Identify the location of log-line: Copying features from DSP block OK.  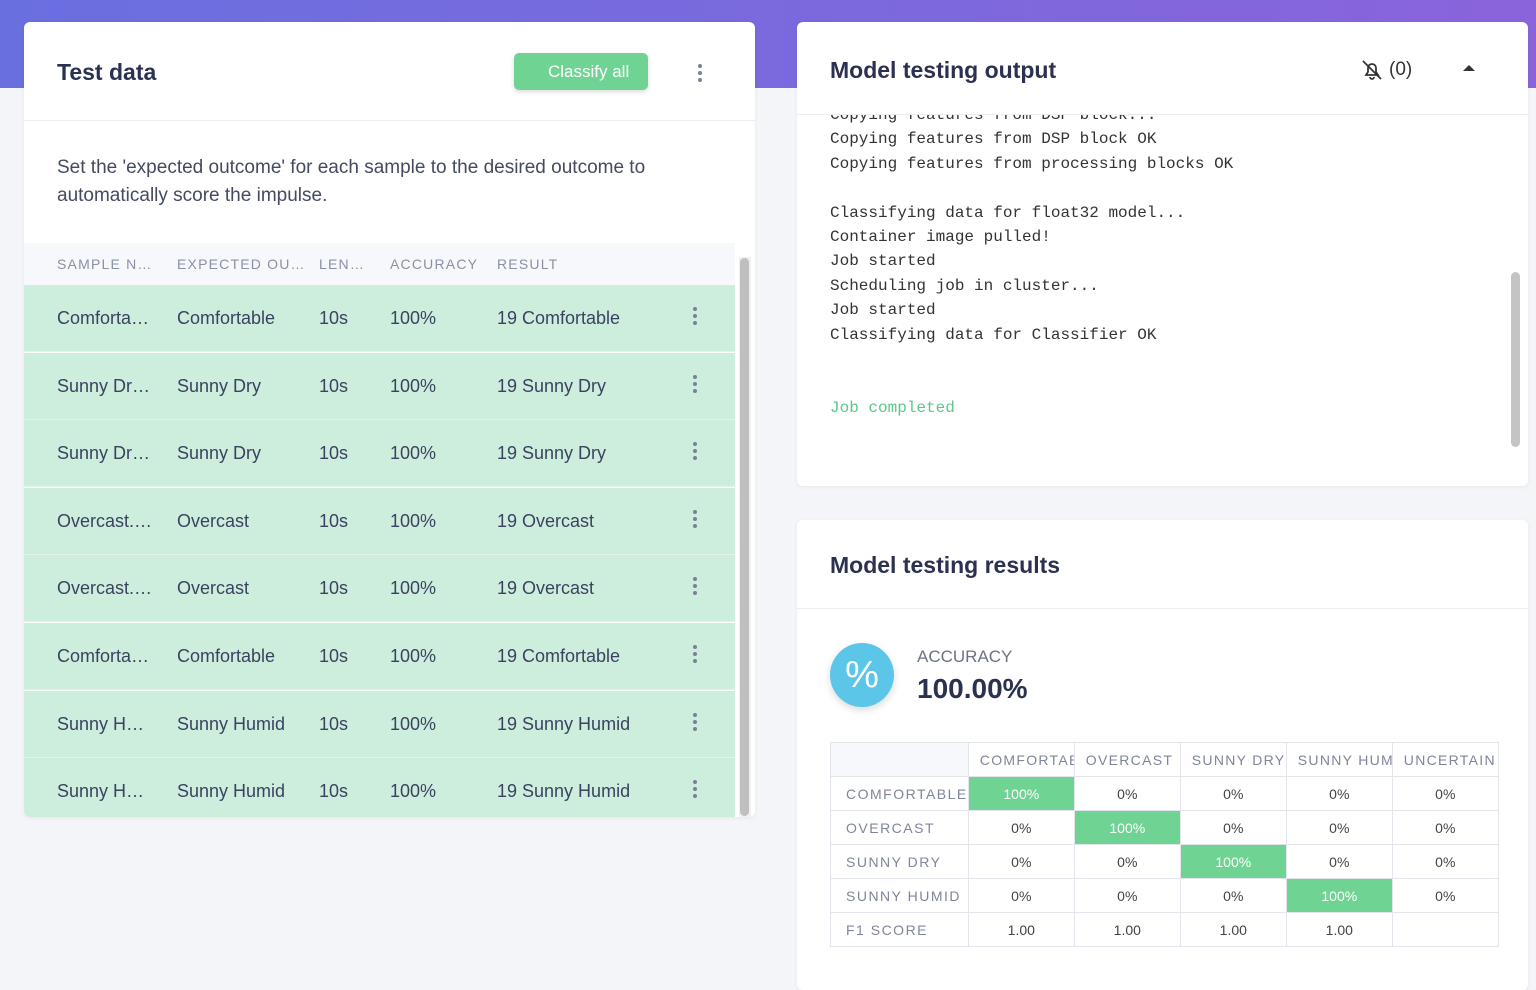
(993, 139).